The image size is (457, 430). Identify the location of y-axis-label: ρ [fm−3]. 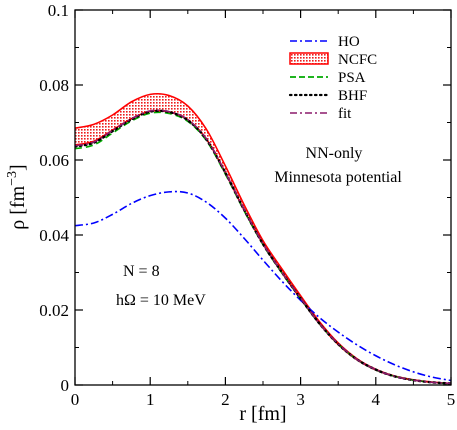
(17, 196).